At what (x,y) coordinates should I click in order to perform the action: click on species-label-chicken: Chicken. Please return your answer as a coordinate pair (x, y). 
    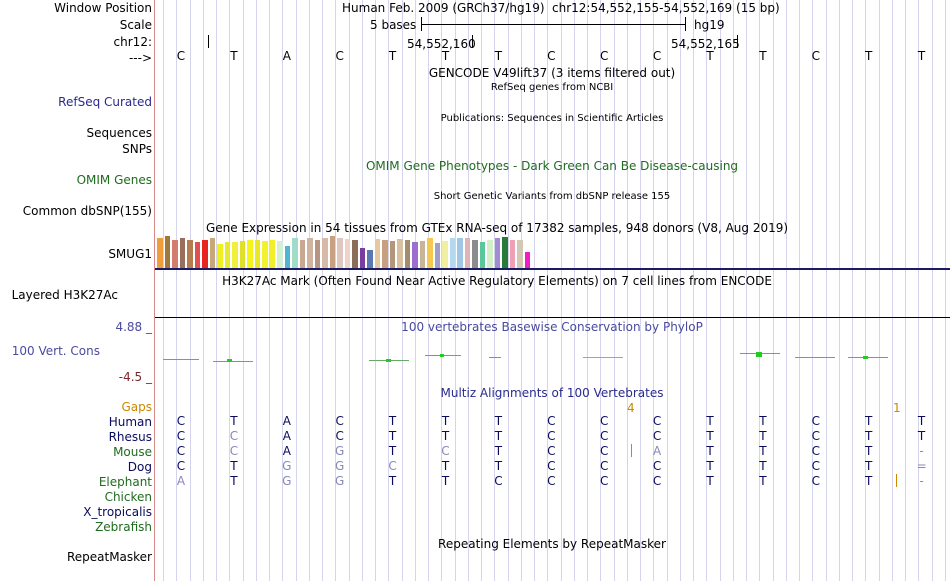
    Looking at the image, I should click on (128, 497).